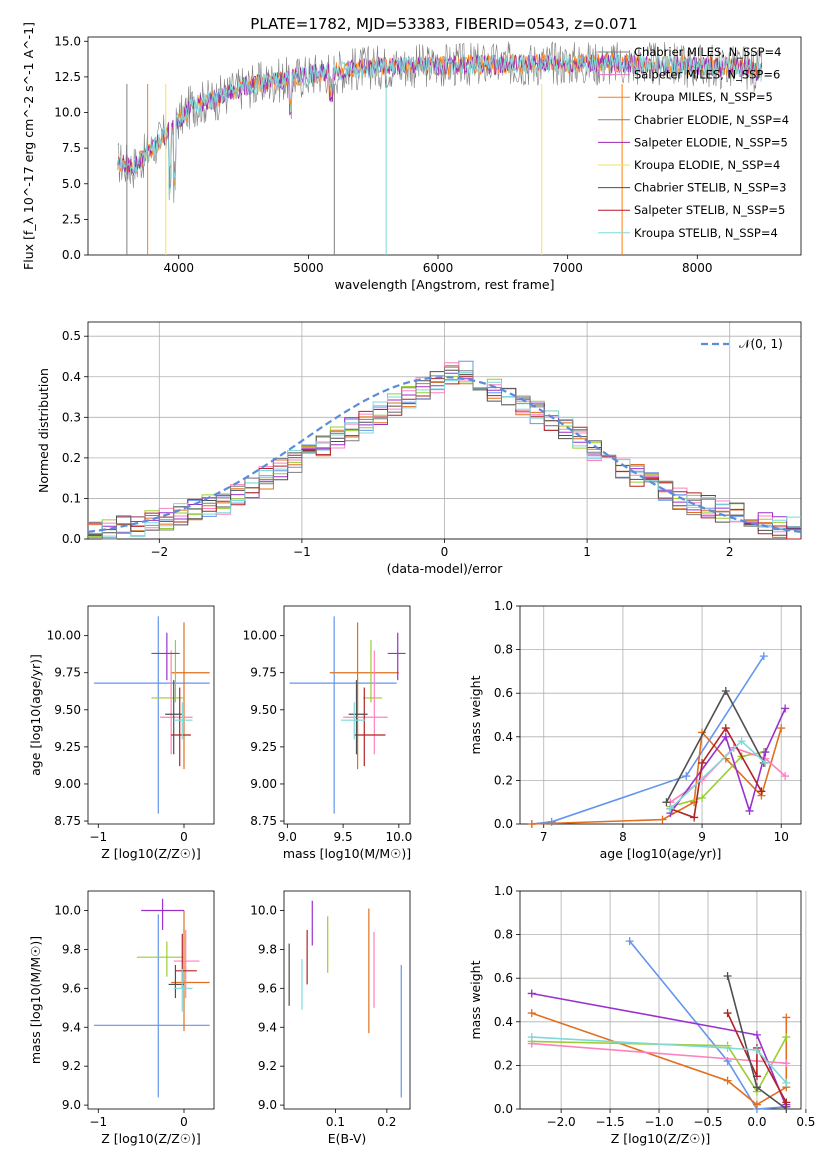 This screenshot has height=1170, width=819. I want to click on legend-label: Kroupa ELODIE, N_SSP=4, so click(707, 165).